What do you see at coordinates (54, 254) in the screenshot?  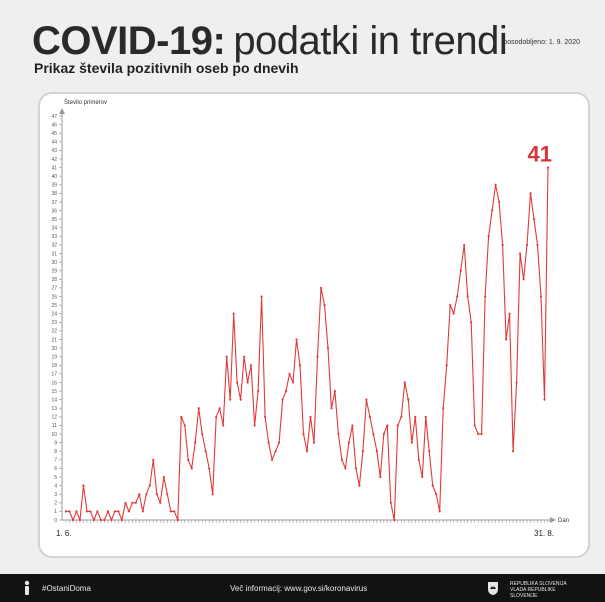 I see `y-tick-label: 31` at bounding box center [54, 254].